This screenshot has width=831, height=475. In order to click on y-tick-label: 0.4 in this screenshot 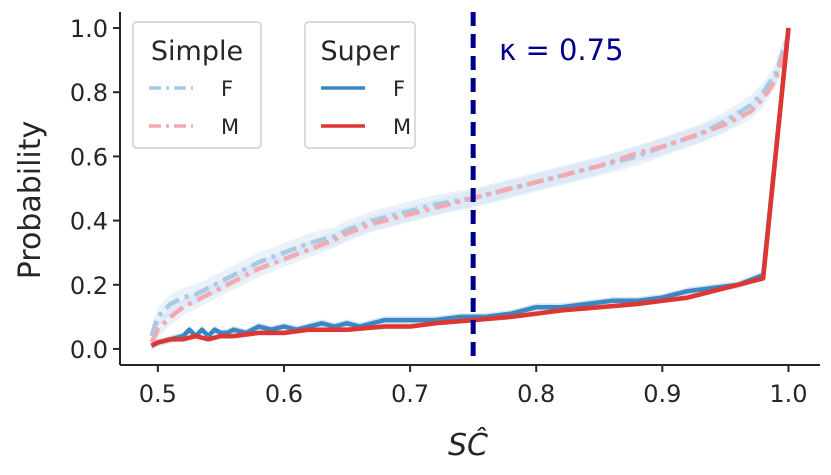, I will do `click(89, 222)`.